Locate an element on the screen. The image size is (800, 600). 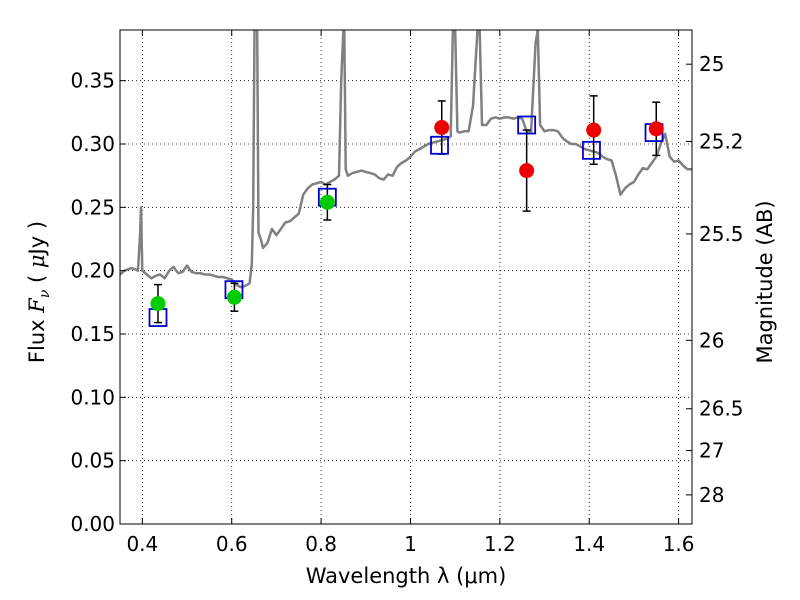
right-tick-label: 26 is located at coordinates (711, 340).